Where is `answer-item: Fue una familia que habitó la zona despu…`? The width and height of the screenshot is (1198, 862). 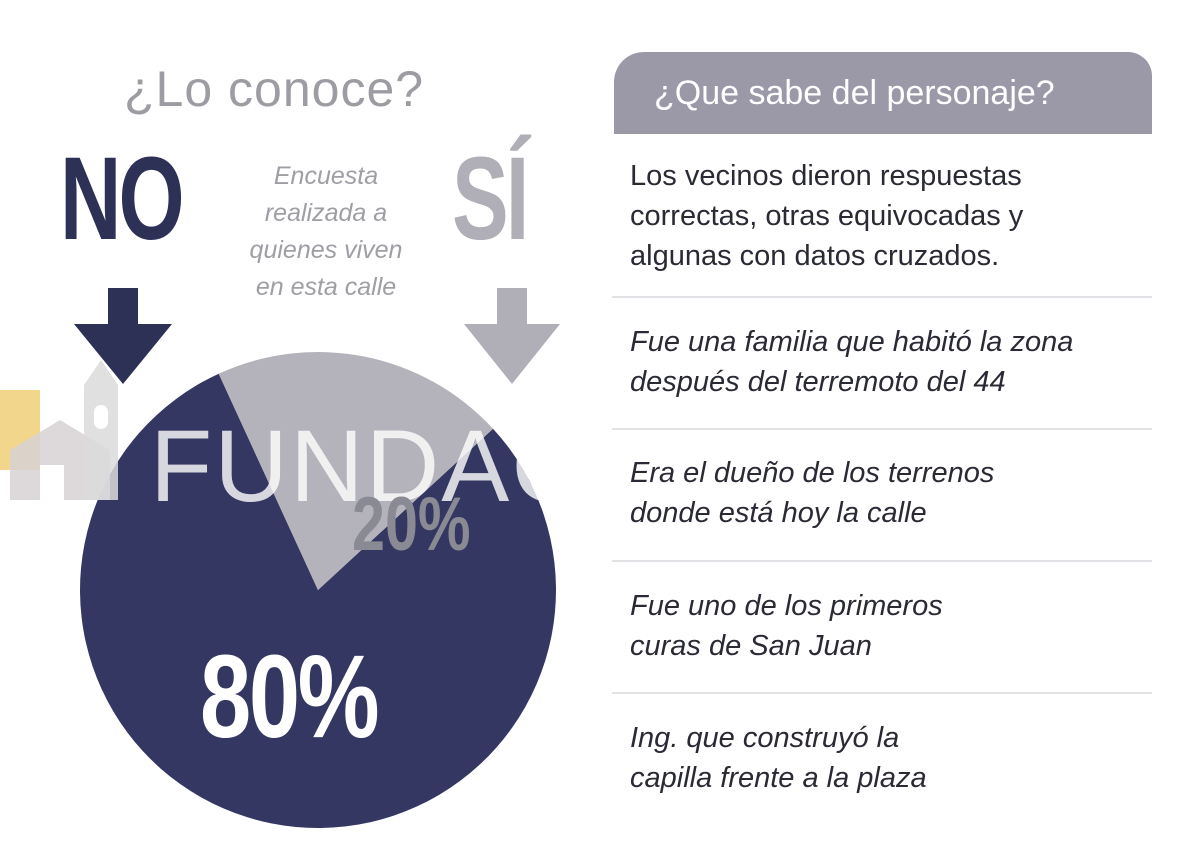 answer-item: Fue una familia que habitó la zona despu… is located at coordinates (900, 362).